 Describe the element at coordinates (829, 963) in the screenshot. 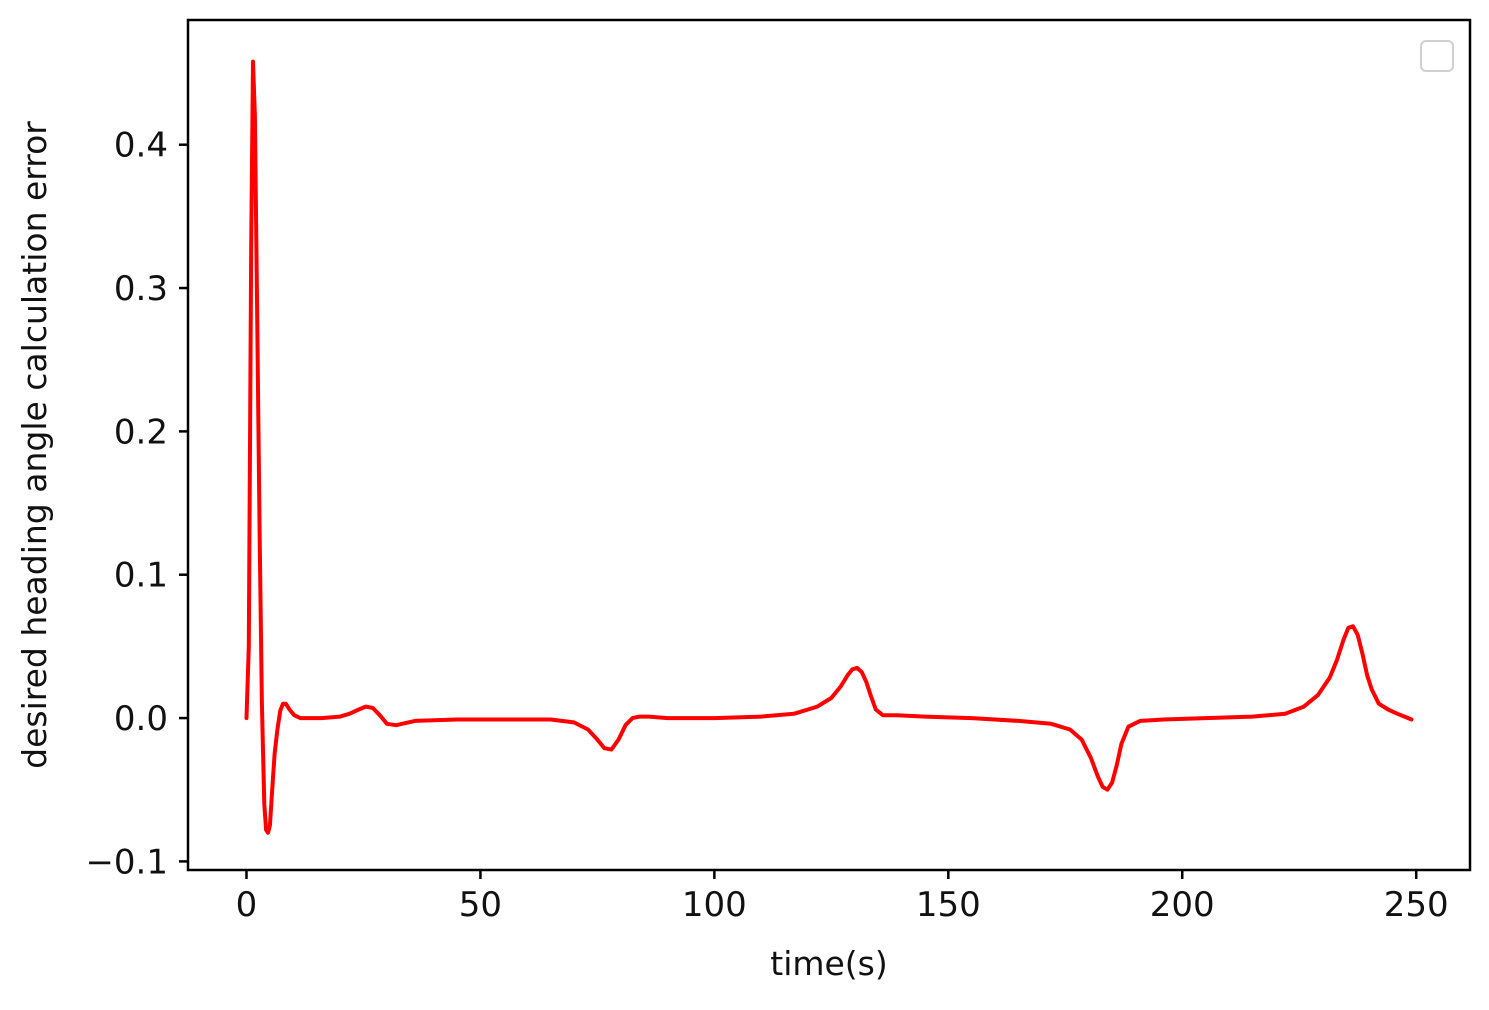

I see `x-axis-label: time(s)` at that location.